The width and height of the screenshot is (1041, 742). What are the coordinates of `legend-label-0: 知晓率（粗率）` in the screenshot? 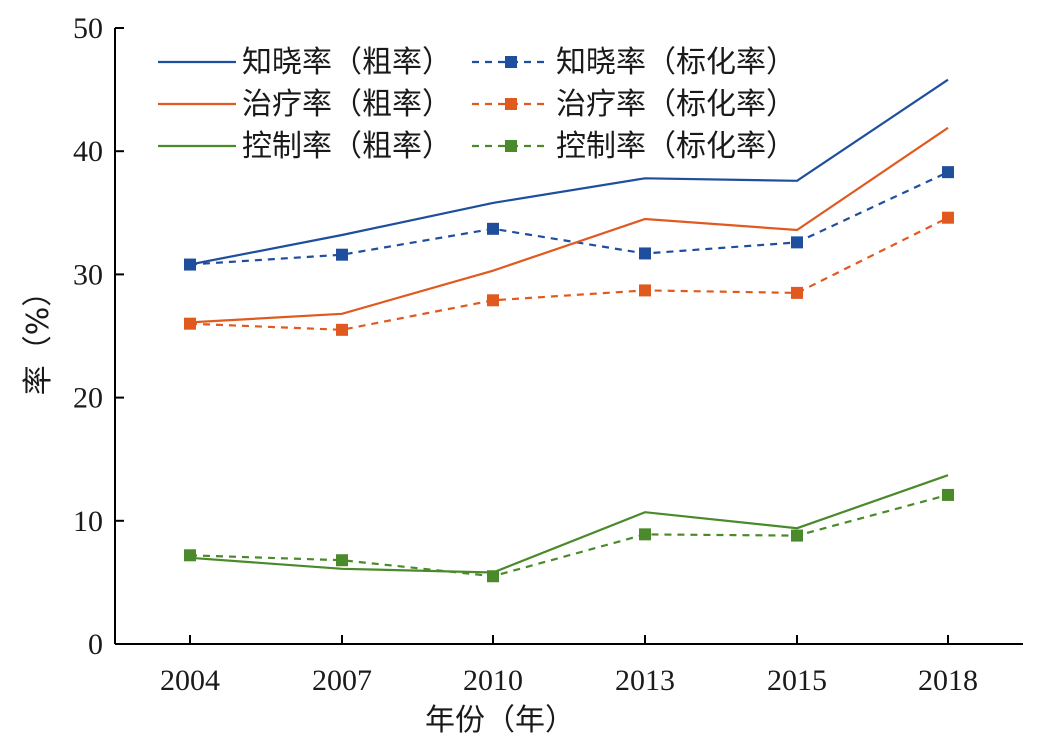 It's located at (347, 62).